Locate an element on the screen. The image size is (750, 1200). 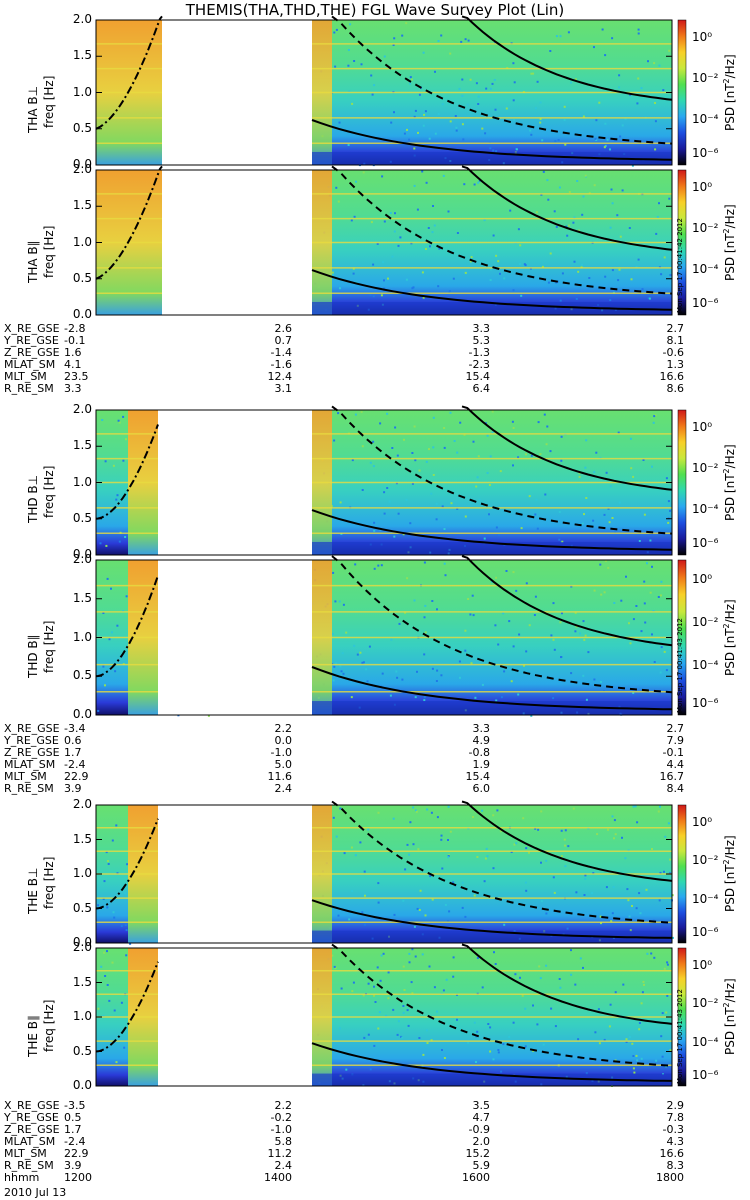
ephemeris-value: 3.9 is located at coordinates (73, 1165).